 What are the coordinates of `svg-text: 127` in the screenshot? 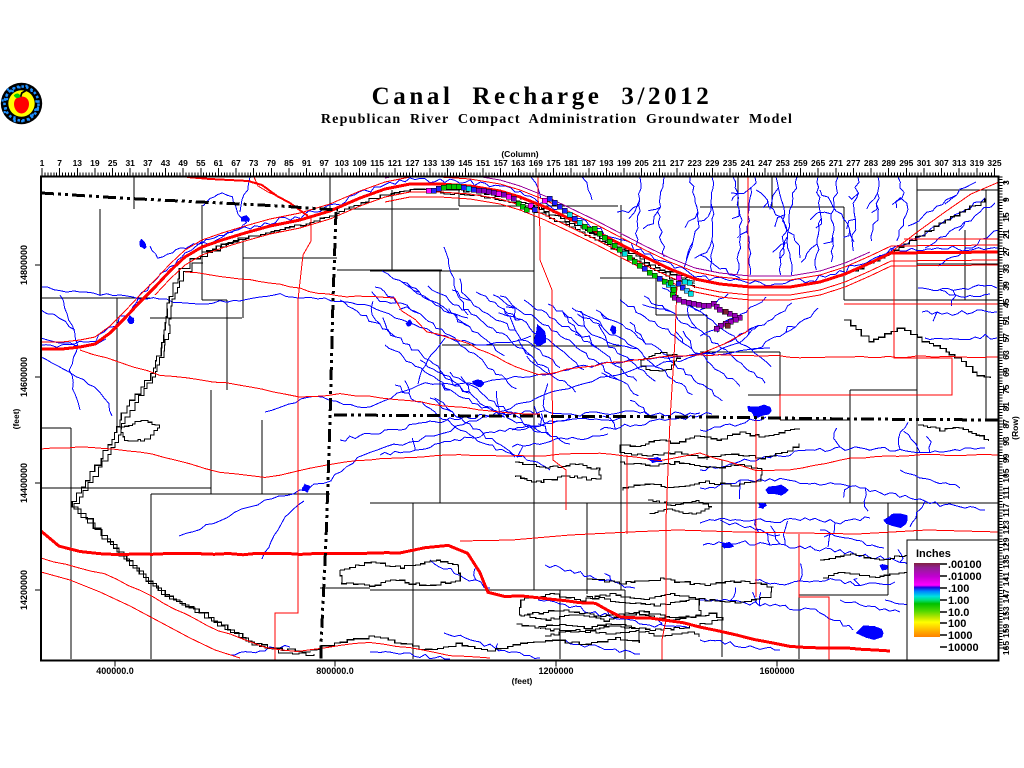 It's located at (412, 163).